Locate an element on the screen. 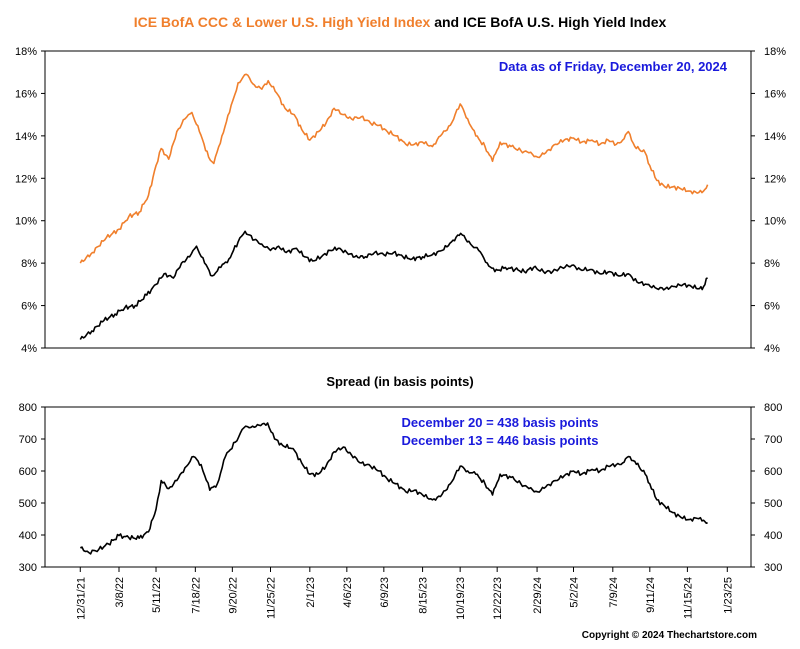 Image resolution: width=800 pixels, height=649 pixels. copyright-text: Copyright © 2024 Thechartstore.com is located at coordinates (669, 635).